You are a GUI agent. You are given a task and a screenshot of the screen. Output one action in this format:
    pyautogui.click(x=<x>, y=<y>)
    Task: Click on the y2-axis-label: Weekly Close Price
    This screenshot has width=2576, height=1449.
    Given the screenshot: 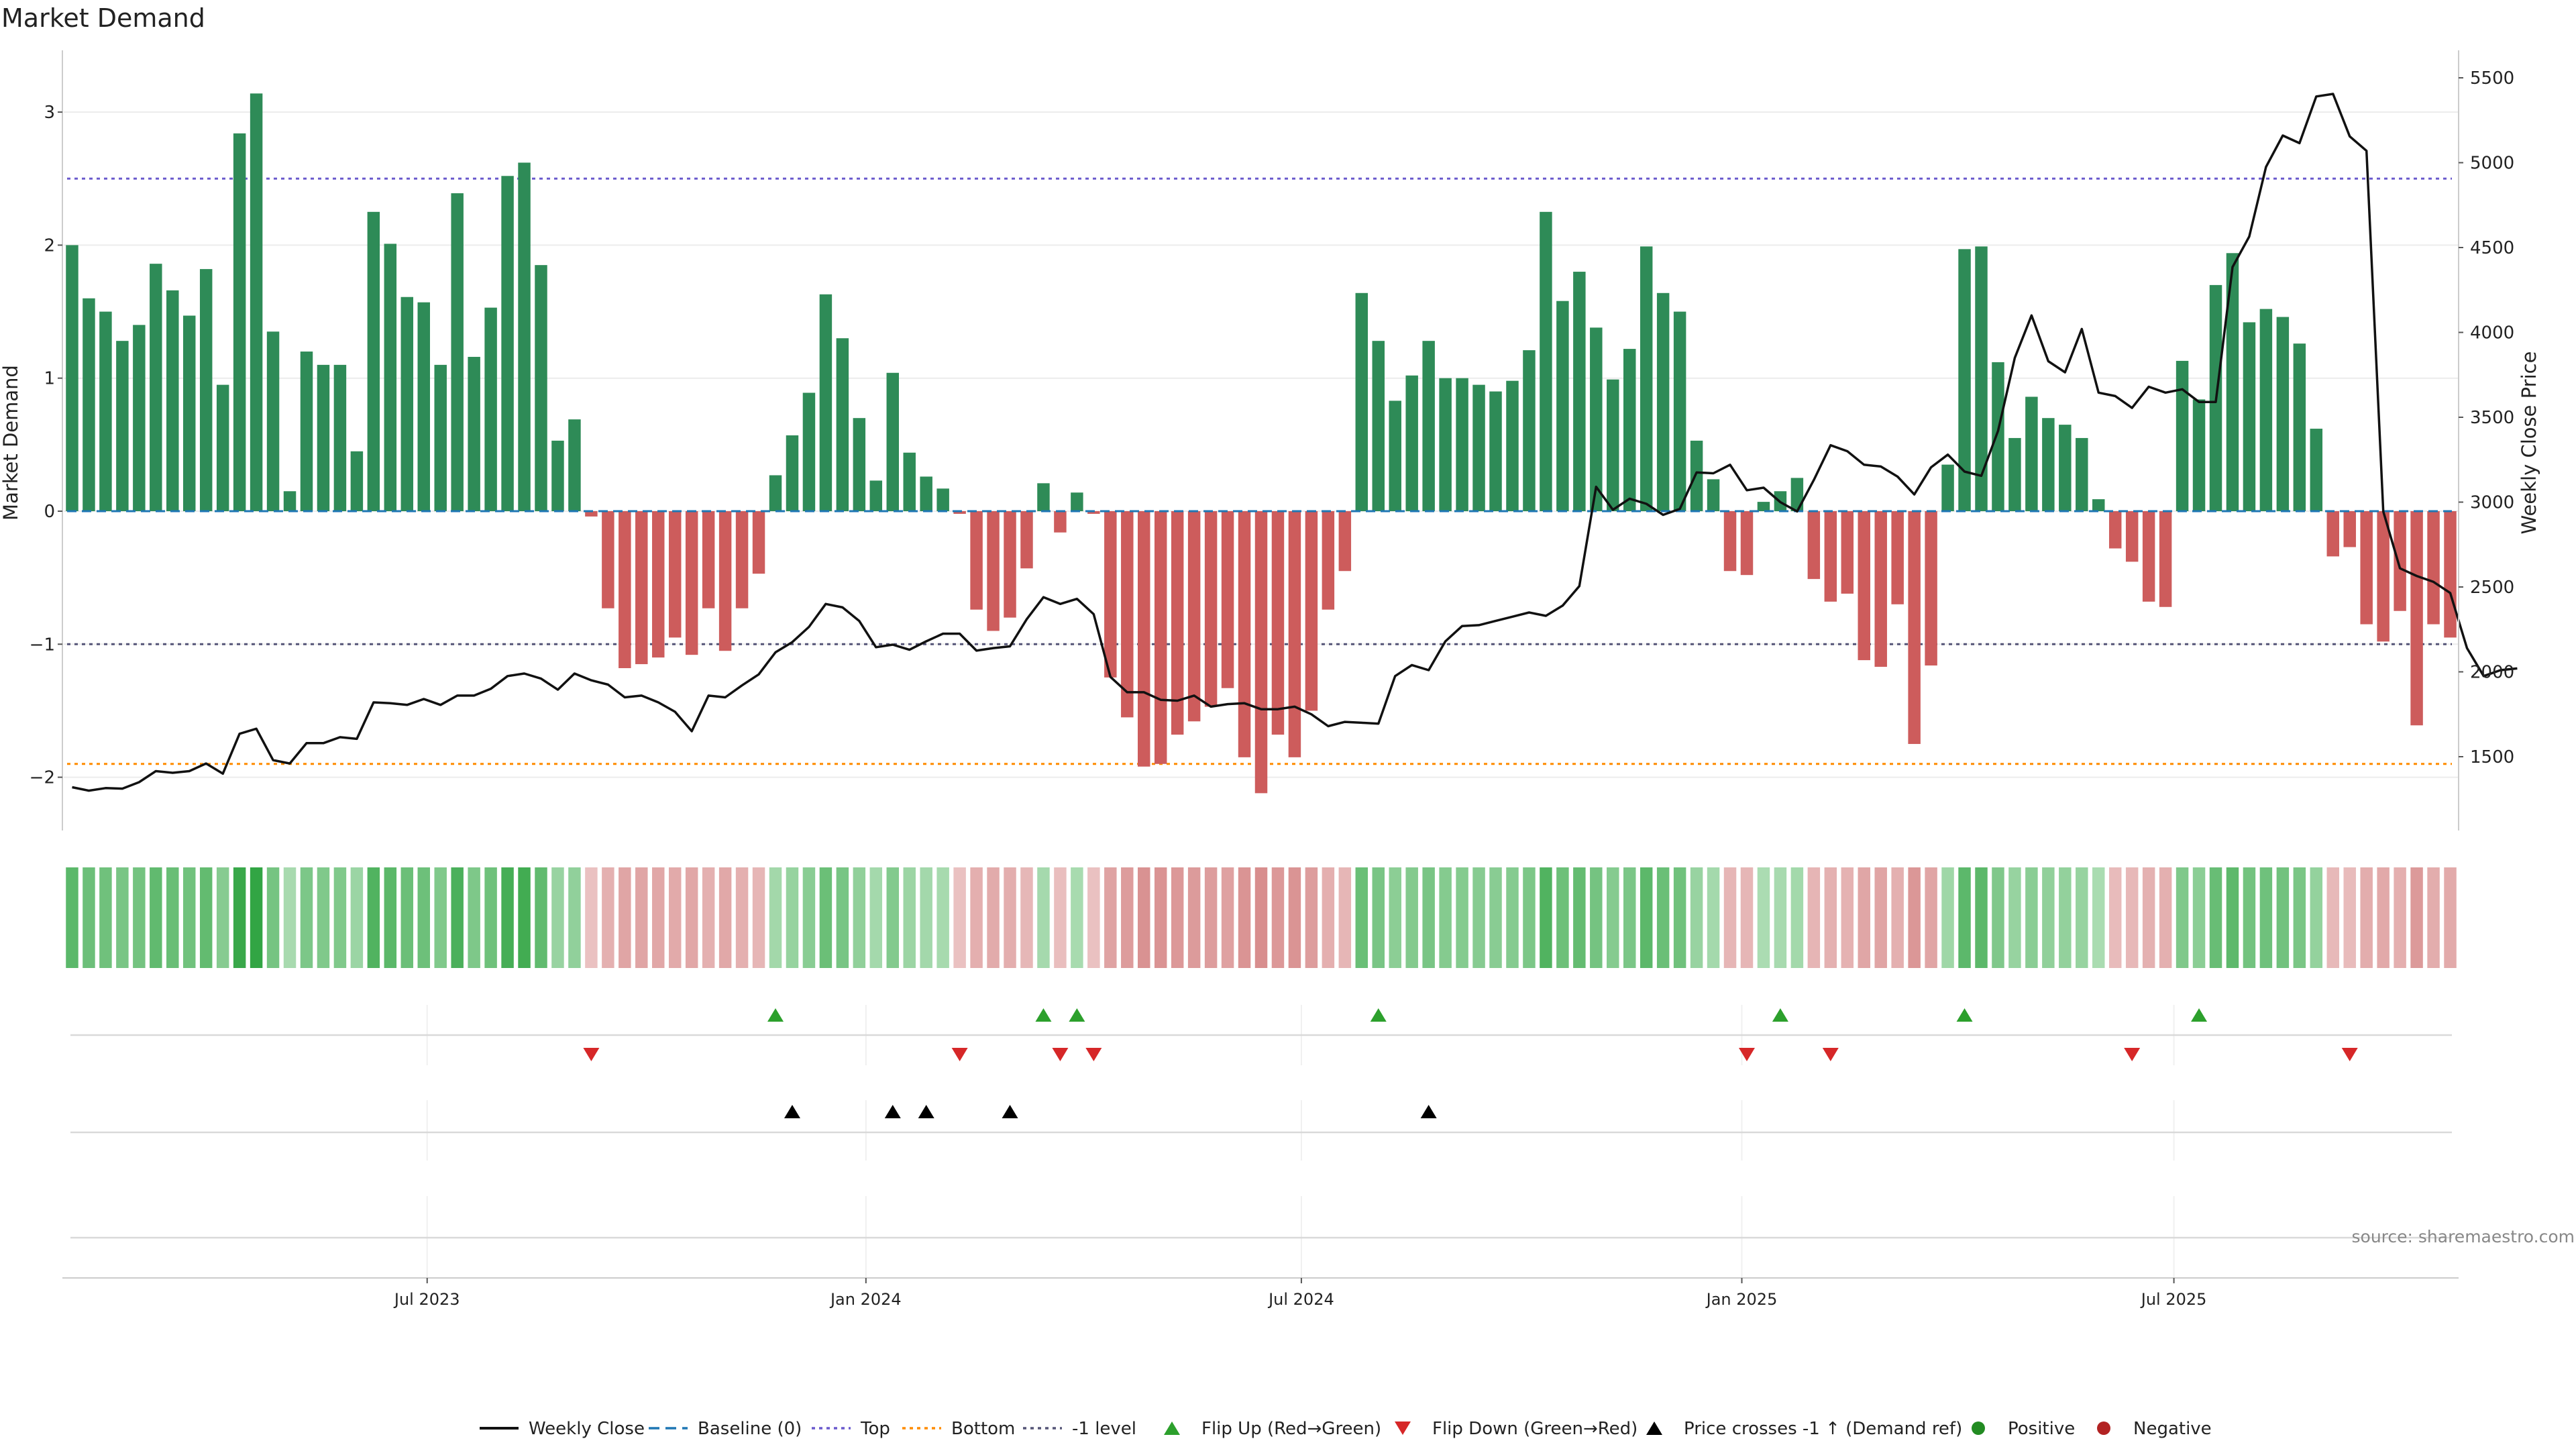 What is the action you would take?
    pyautogui.click(x=2529, y=443)
    